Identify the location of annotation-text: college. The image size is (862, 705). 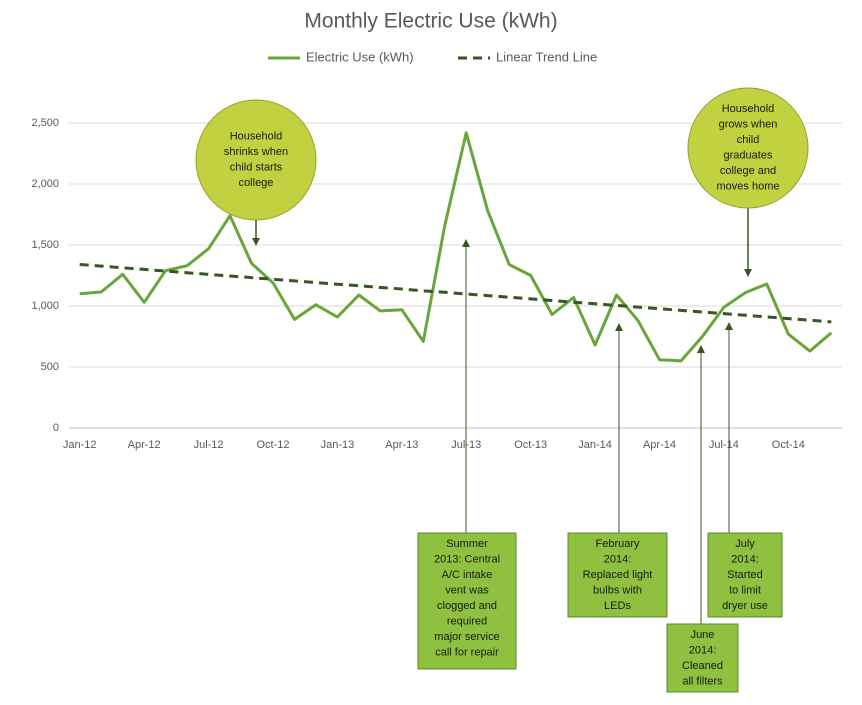
(256, 183).